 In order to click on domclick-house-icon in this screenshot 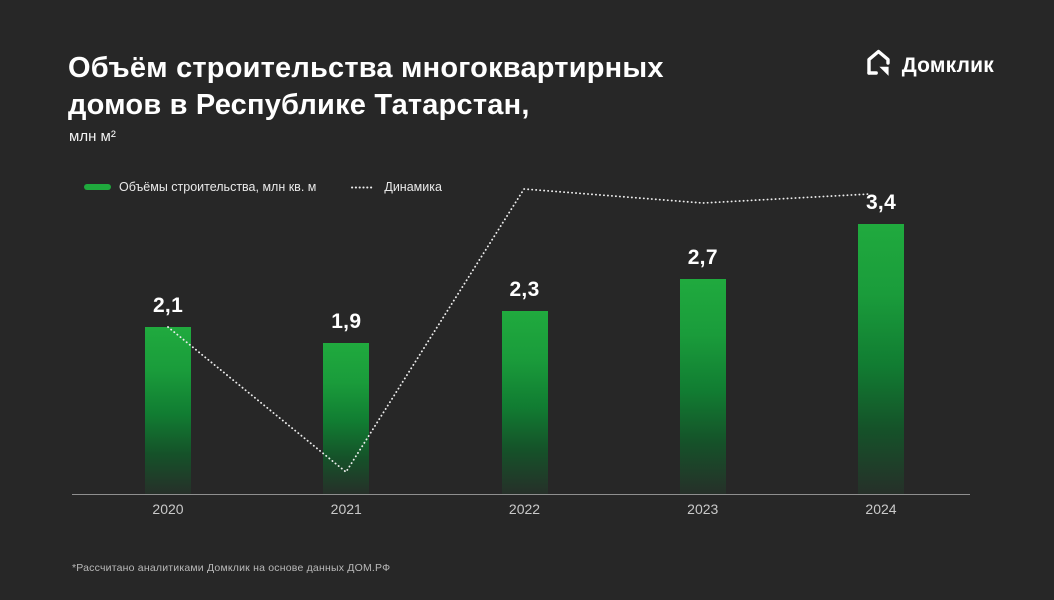, I will do `click(878, 65)`.